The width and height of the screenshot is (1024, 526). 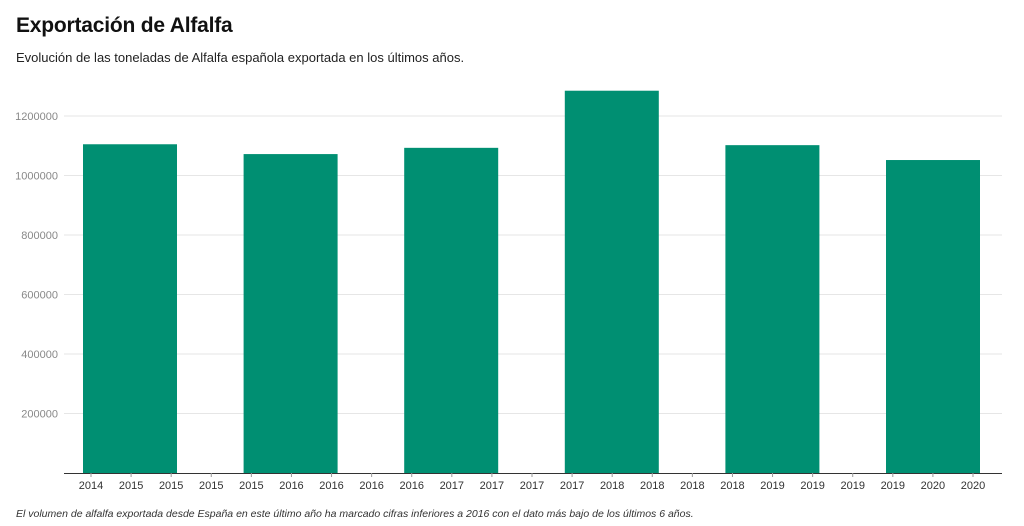 What do you see at coordinates (290, 313) in the screenshot?
I see `bar-2016` at bounding box center [290, 313].